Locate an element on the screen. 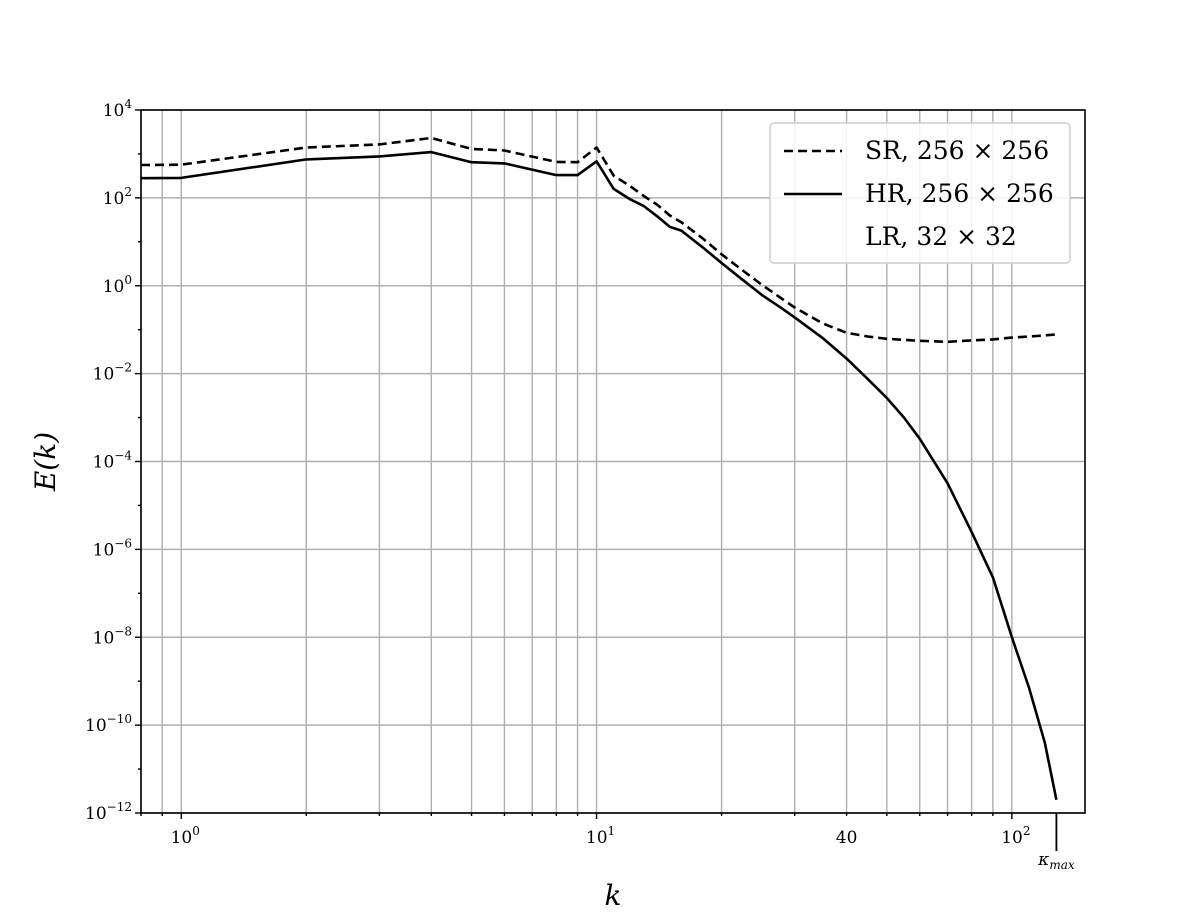  tick-label: 10⁻¹⁰ is located at coordinates (108, 724).